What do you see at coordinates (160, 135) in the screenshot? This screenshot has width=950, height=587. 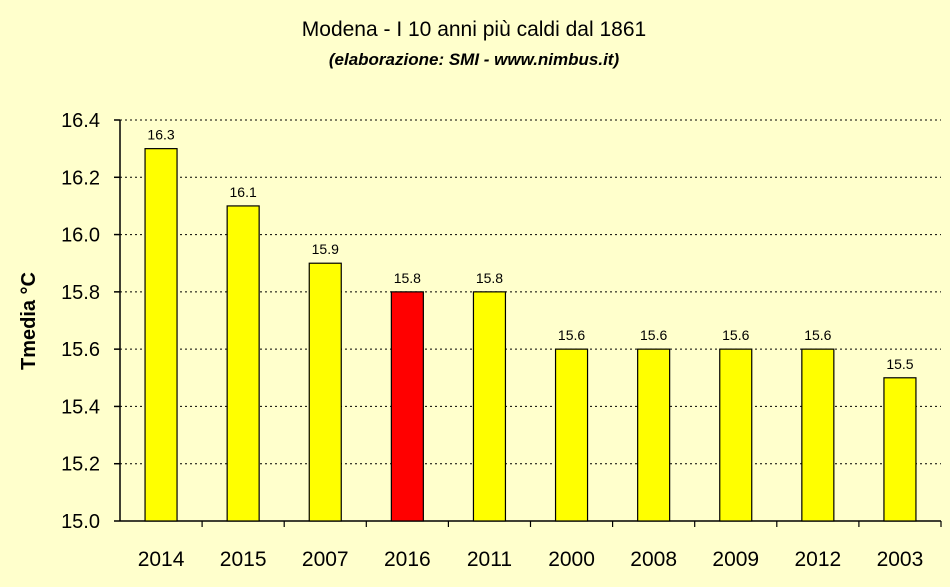 I see `data-label: 16.3` at bounding box center [160, 135].